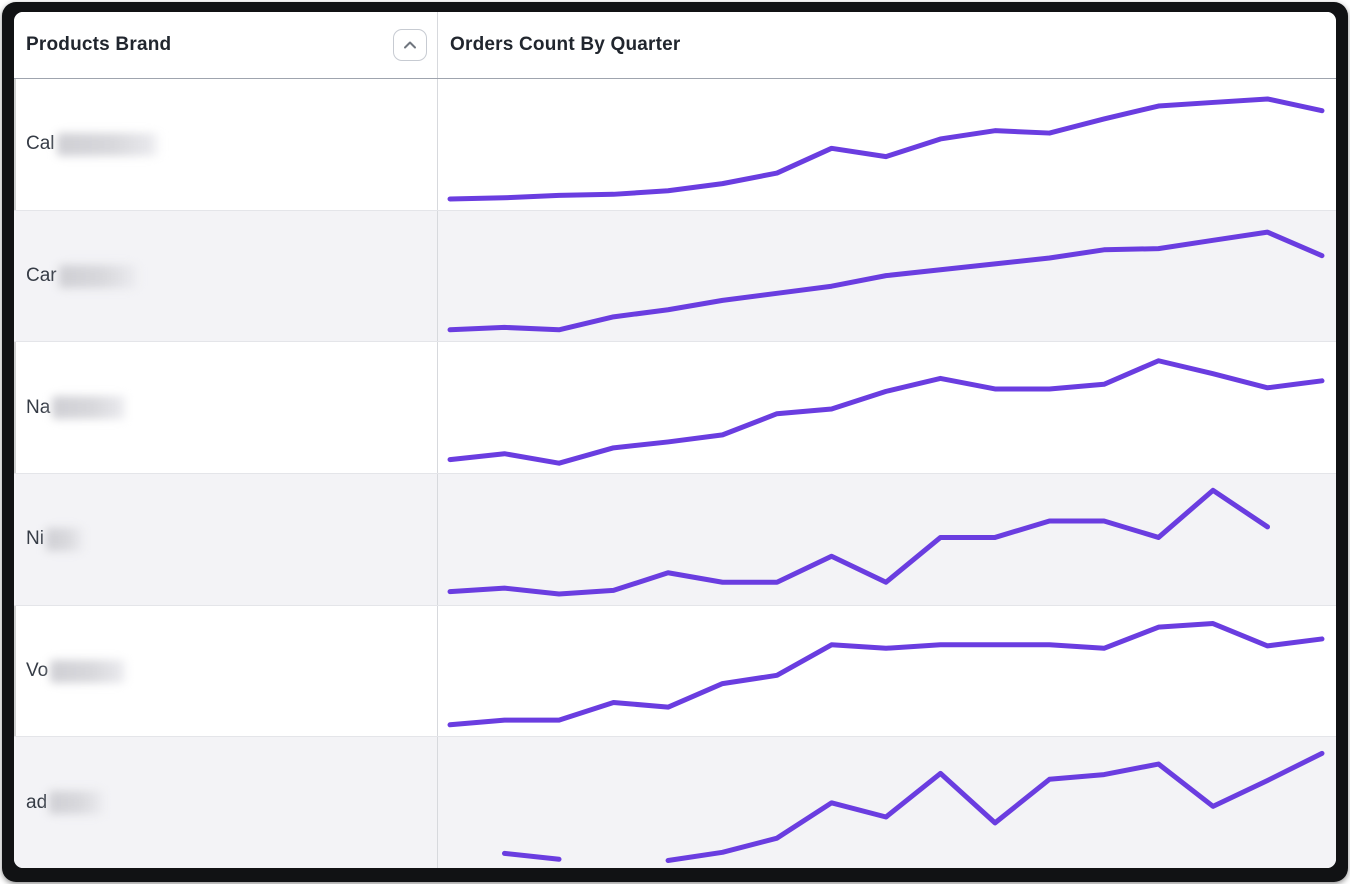  I want to click on brand-label: Car, so click(82, 276).